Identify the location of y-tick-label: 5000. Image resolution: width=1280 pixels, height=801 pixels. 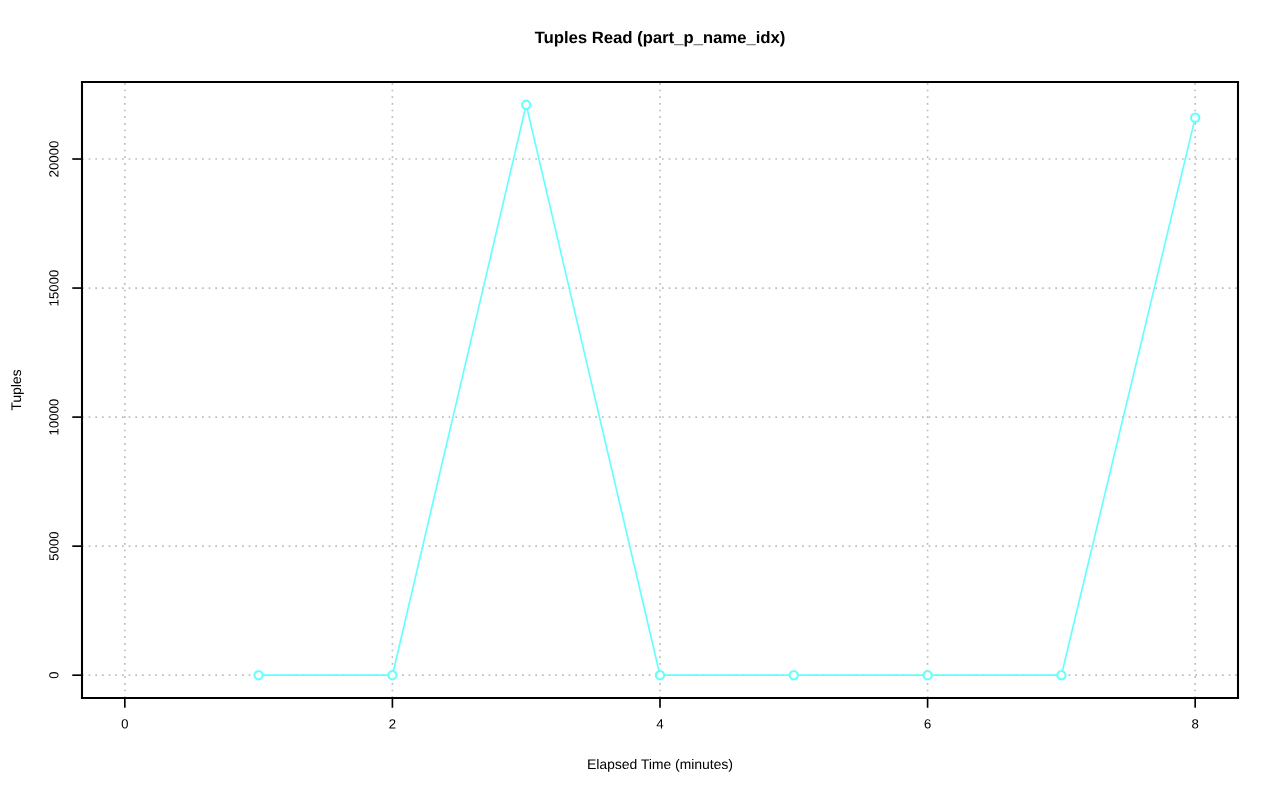
(54, 546).